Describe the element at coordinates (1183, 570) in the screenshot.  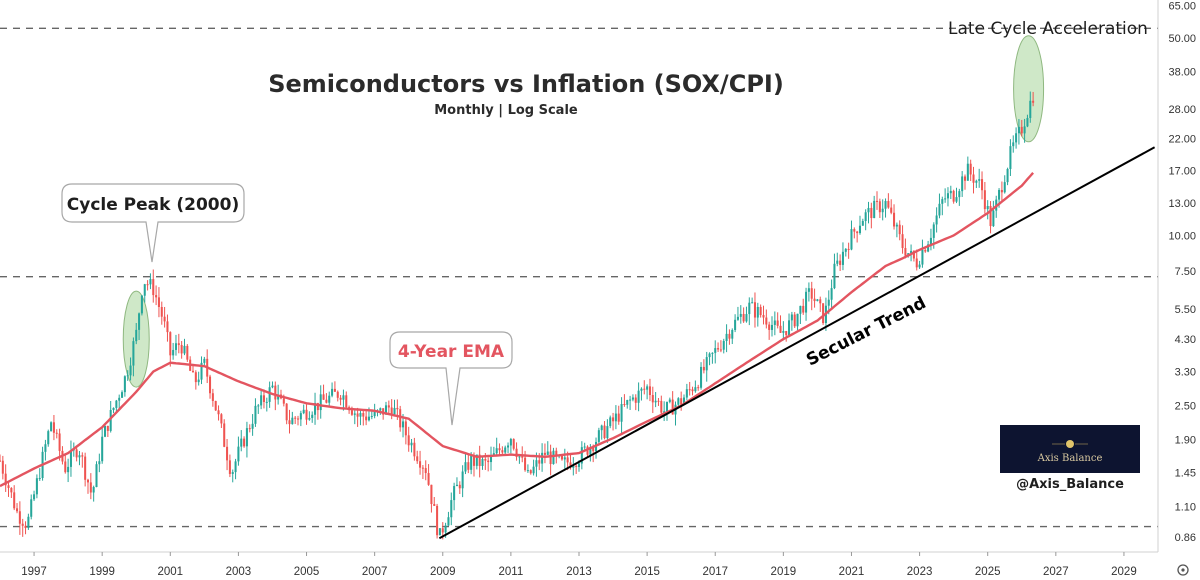
I see `settings-icon` at that location.